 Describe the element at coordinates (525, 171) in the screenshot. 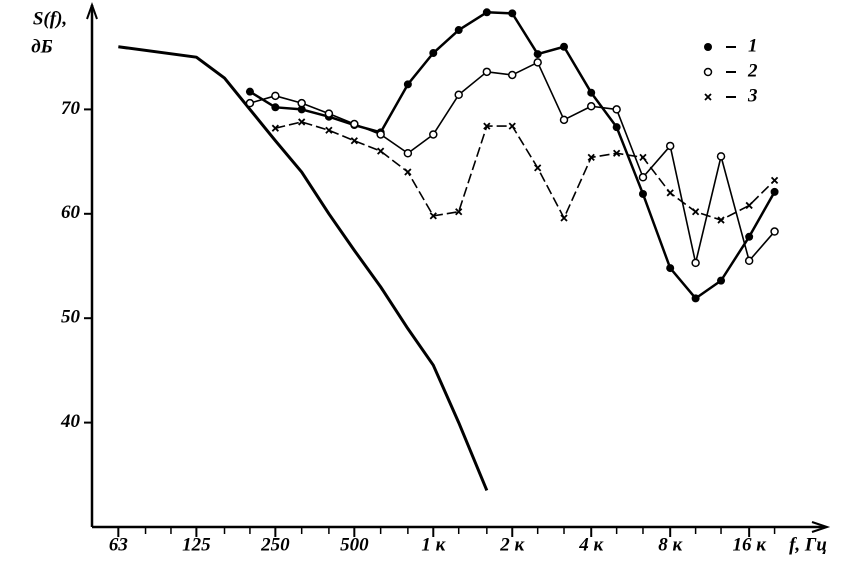

I see `series-line` at that location.